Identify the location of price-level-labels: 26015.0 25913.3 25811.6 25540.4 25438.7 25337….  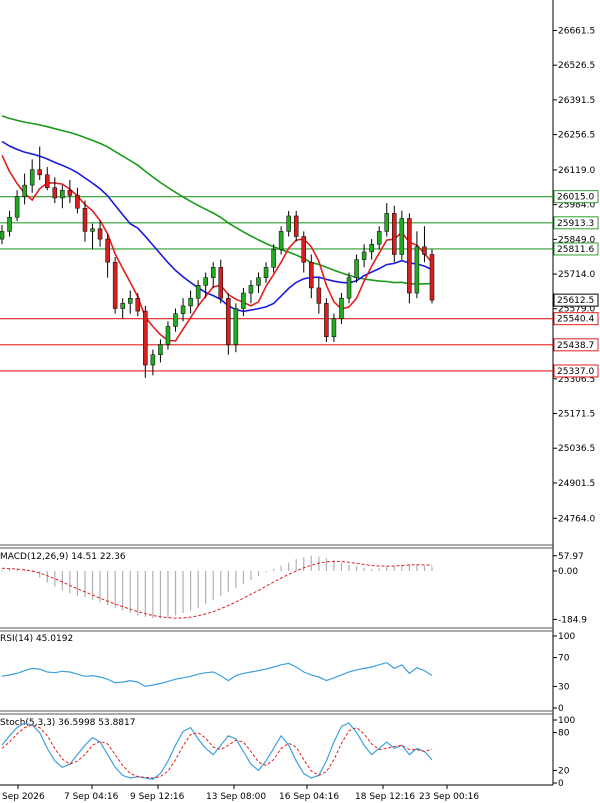
(576, 284).